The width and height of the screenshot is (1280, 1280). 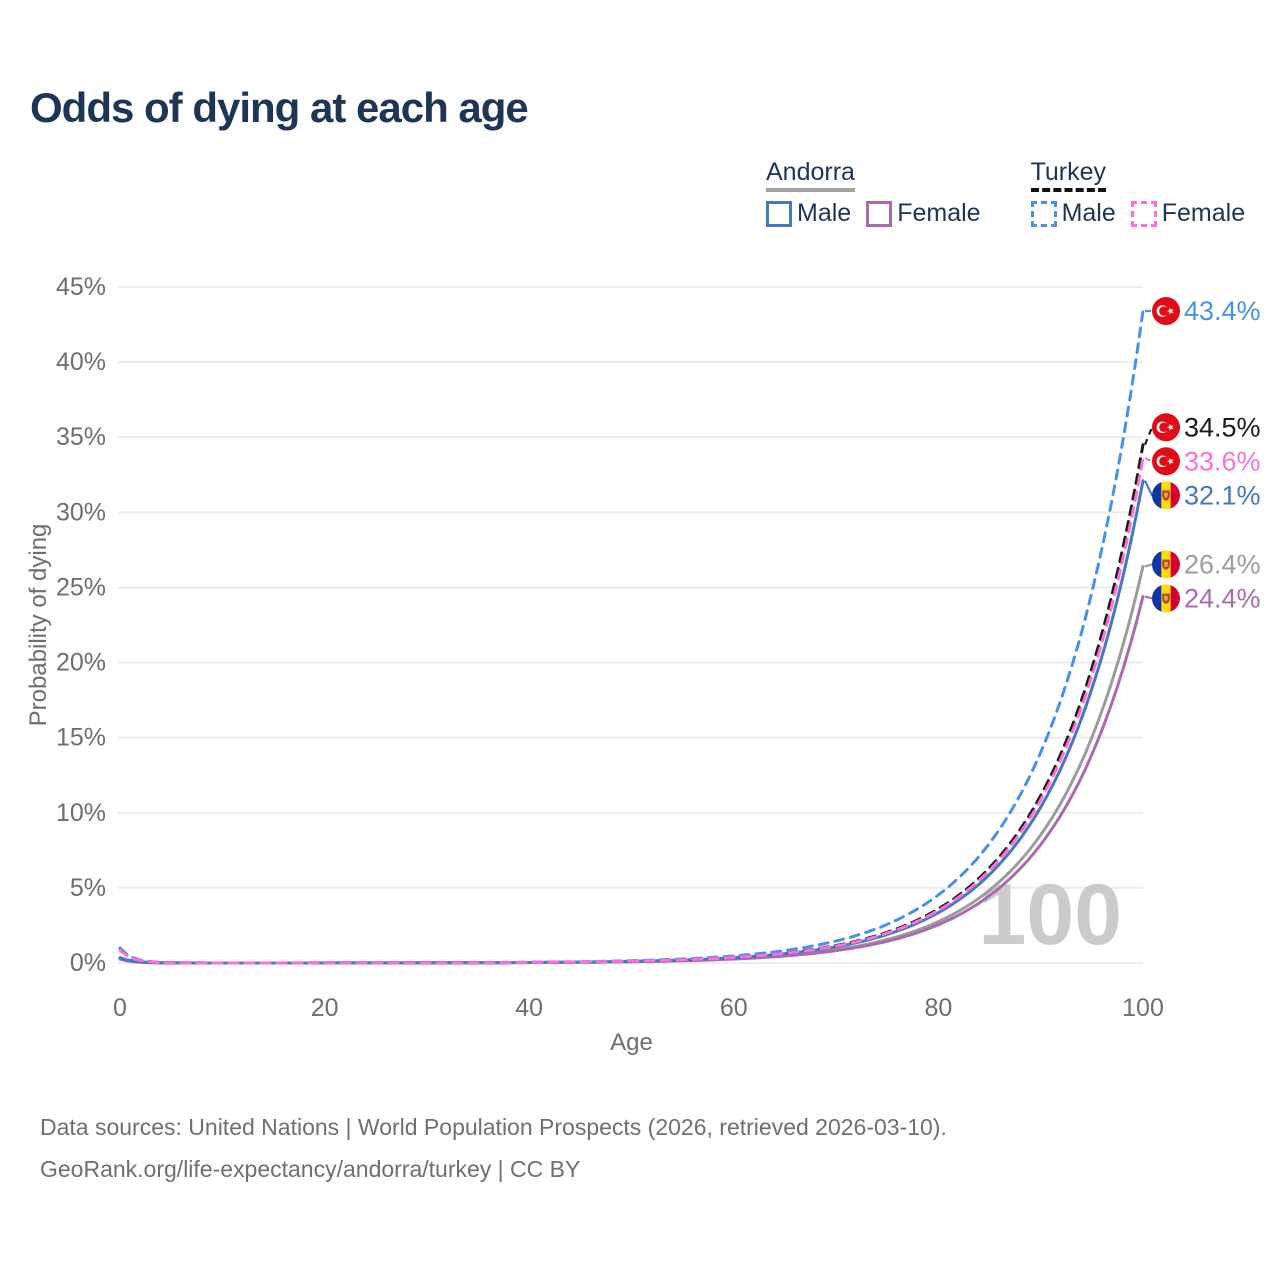 What do you see at coordinates (1222, 311) in the screenshot?
I see `end-label-turkey-male: 43.4%` at bounding box center [1222, 311].